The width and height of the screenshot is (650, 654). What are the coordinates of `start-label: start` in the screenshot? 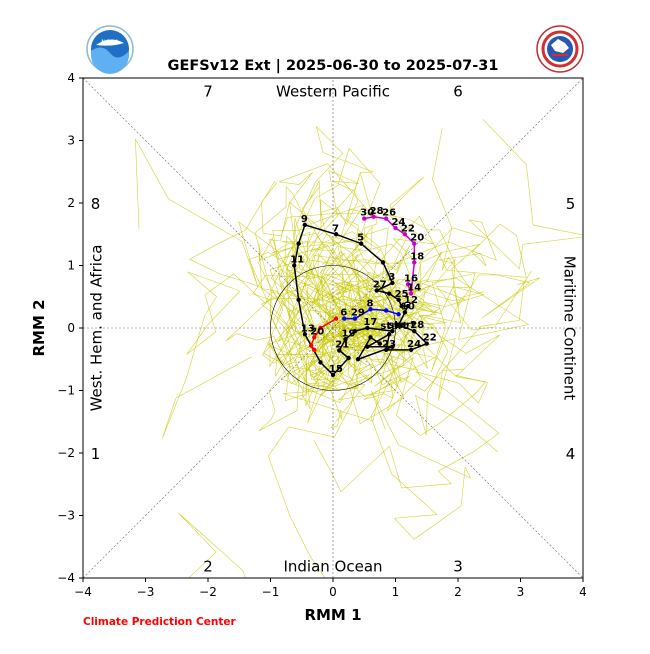 It's located at (393, 326).